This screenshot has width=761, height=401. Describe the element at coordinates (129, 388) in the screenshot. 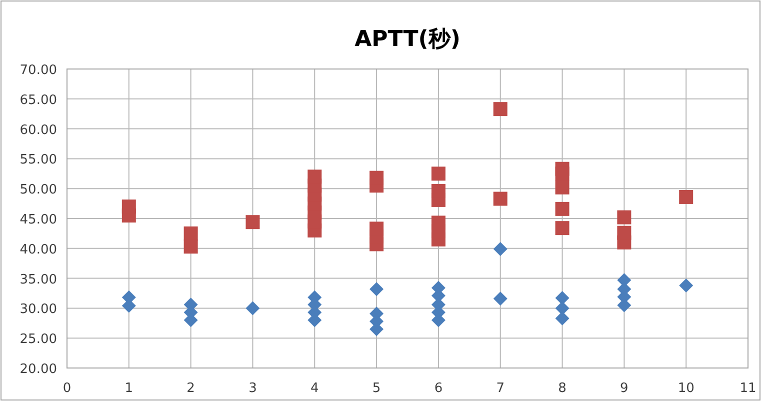

I see `x-tick-label: 1` at that location.